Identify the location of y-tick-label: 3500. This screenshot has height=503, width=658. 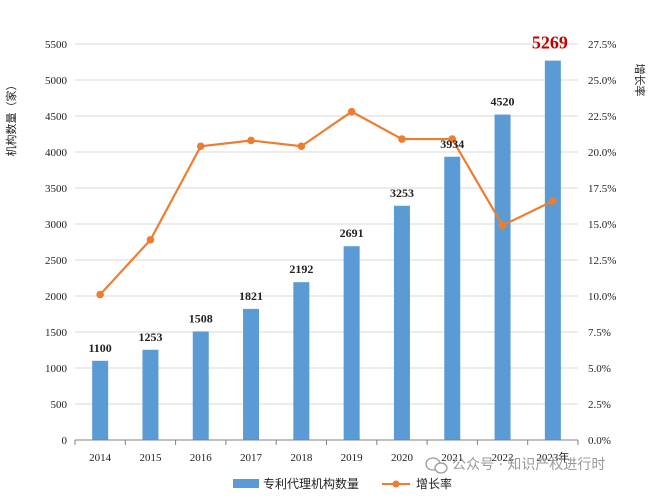
(56, 189).